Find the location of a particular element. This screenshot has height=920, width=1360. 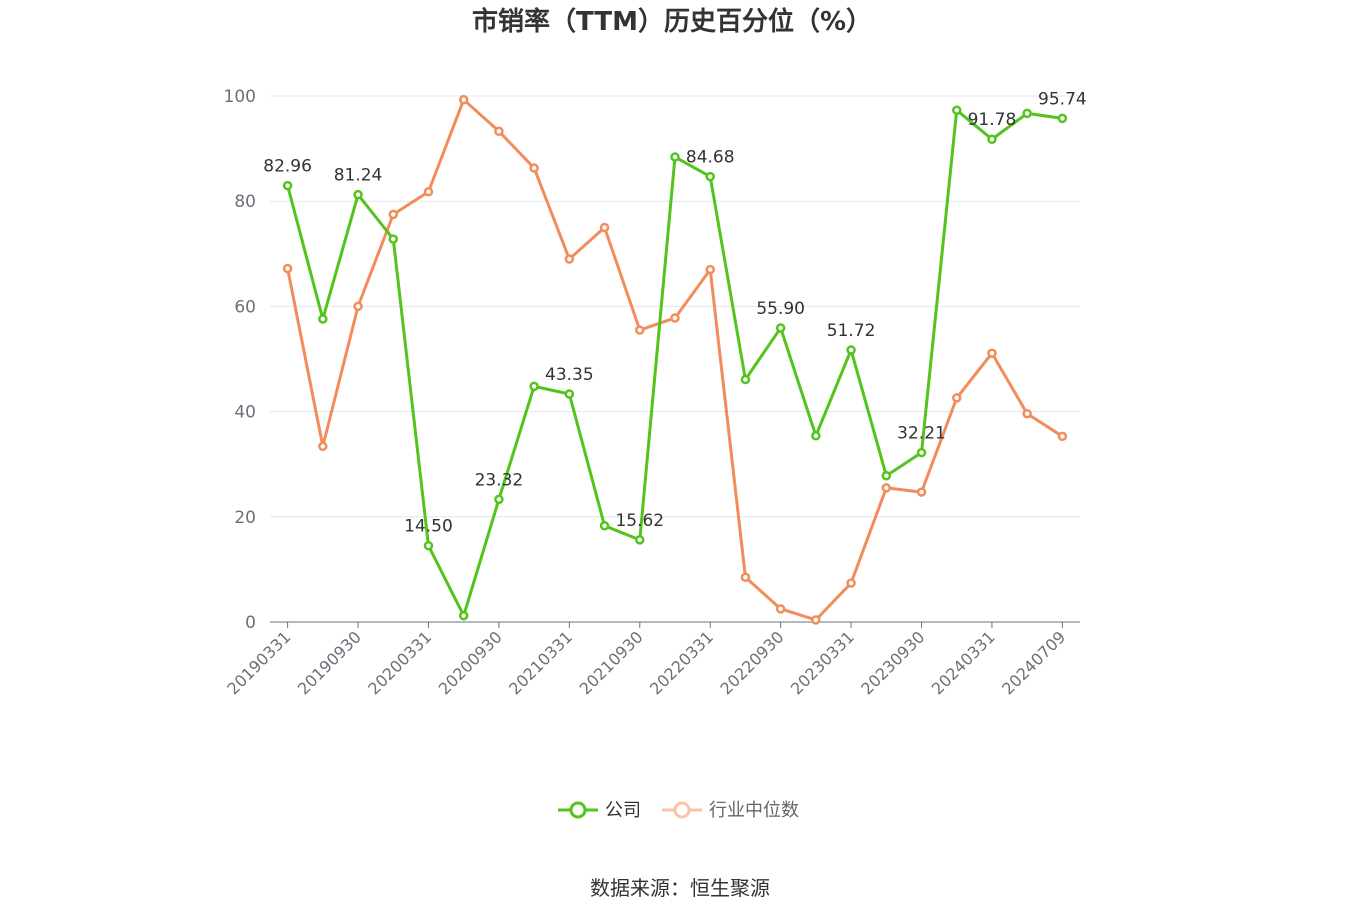

legend: 公司 行业中位数 is located at coordinates (678, 810).